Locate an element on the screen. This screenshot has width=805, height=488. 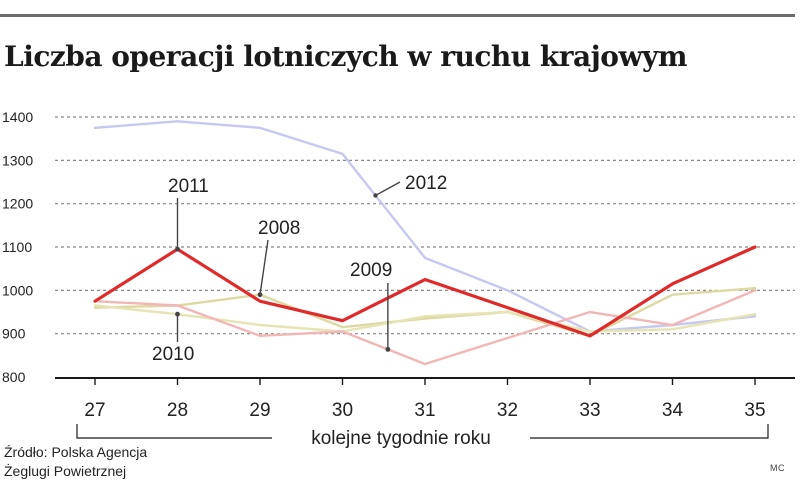
series-label-2009: 2009 is located at coordinates (371, 270).